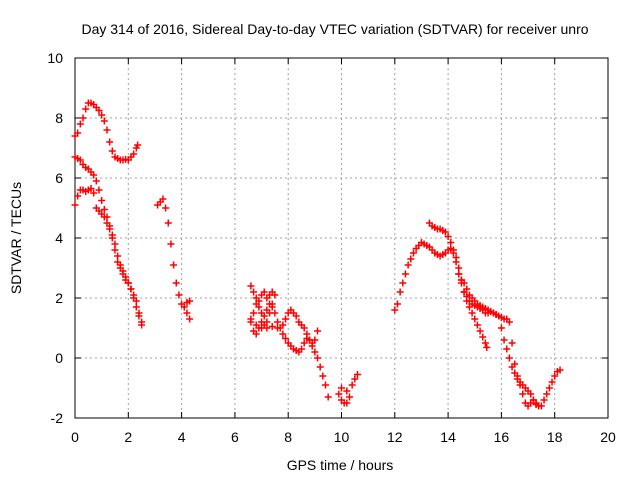 Image resolution: width=640 pixels, height=480 pixels. Describe the element at coordinates (235, 437) in the screenshot. I see `x-tick-label: 6` at that location.